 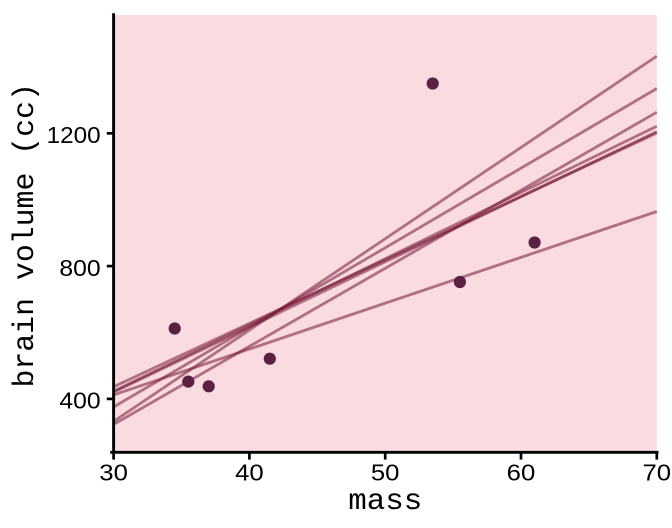 What do you see at coordinates (385, 502) in the screenshot?
I see `svg-text: mass` at bounding box center [385, 502].